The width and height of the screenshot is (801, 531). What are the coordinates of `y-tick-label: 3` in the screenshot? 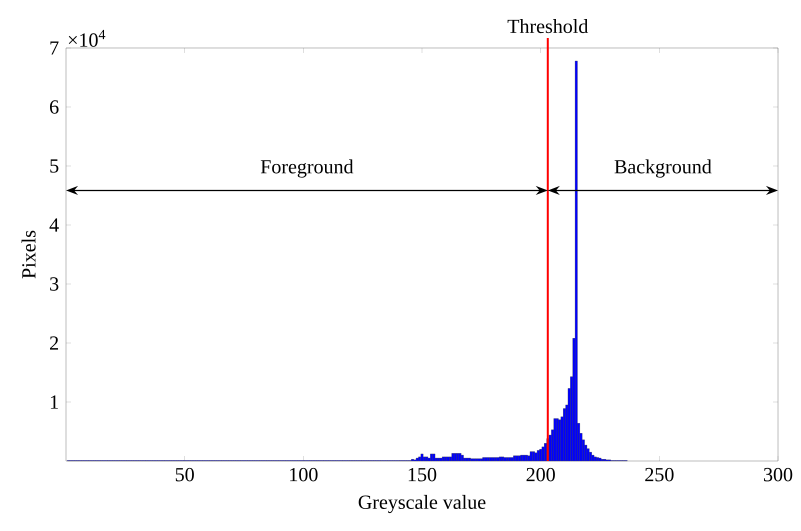 It's located at (54, 284).